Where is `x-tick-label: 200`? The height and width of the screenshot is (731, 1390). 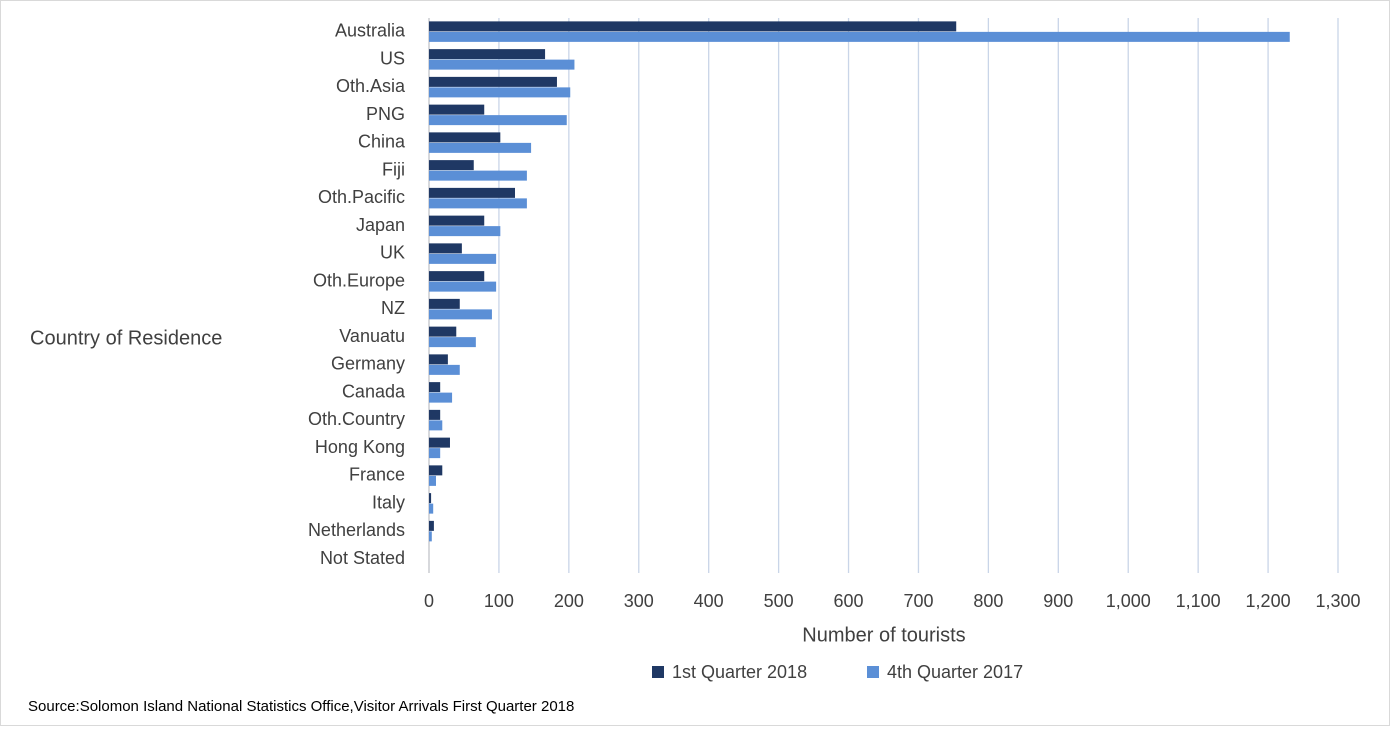 x-tick-label: 200 is located at coordinates (569, 601).